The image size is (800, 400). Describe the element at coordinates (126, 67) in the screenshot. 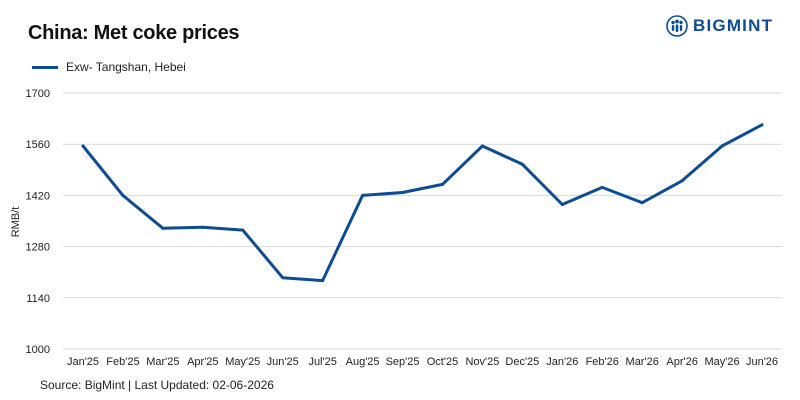

I see `legend-label: Exw- Tangshan, Hebei` at that location.